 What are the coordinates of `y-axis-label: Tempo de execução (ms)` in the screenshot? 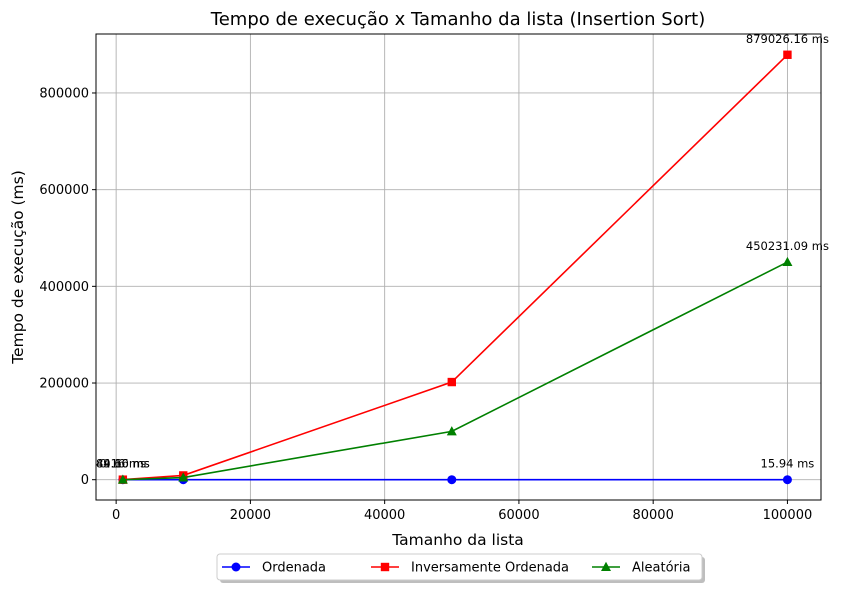 It's located at (18, 267).